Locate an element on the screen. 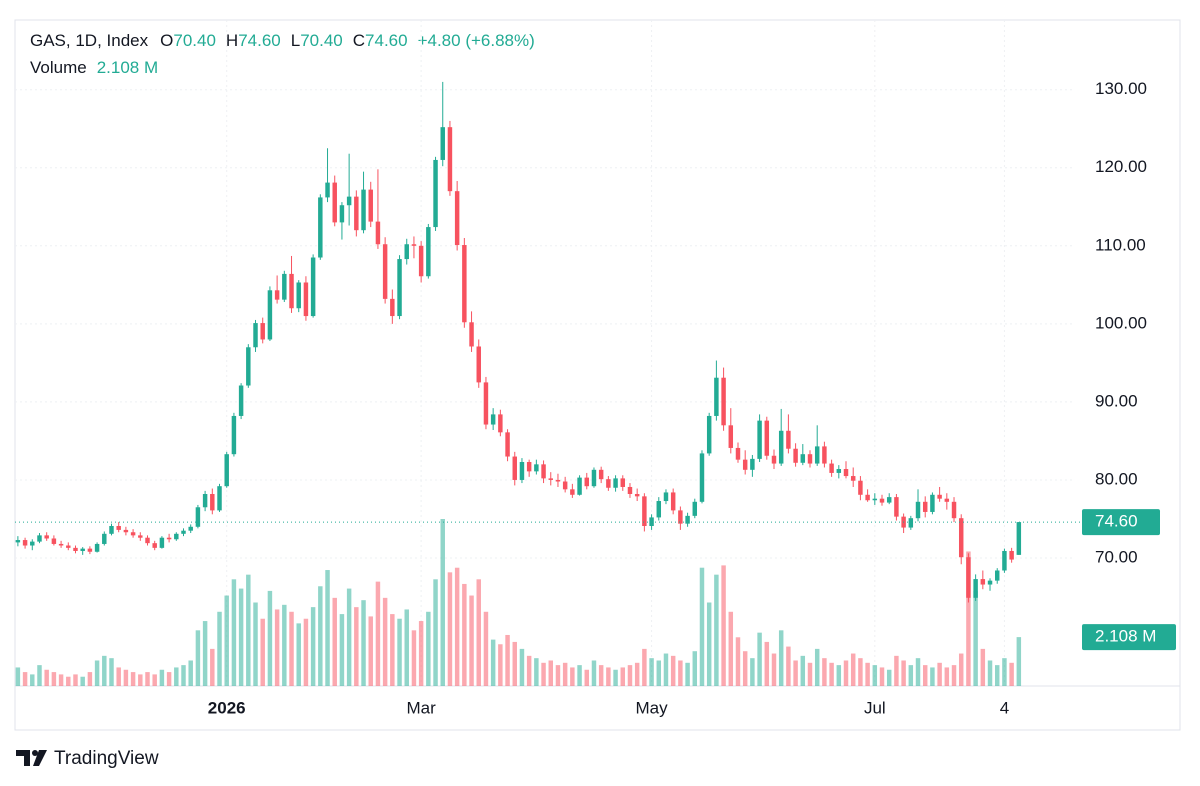 Image resolution: width=1200 pixels, height=786 pixels. x-tick-label: 4 is located at coordinates (1004, 707).